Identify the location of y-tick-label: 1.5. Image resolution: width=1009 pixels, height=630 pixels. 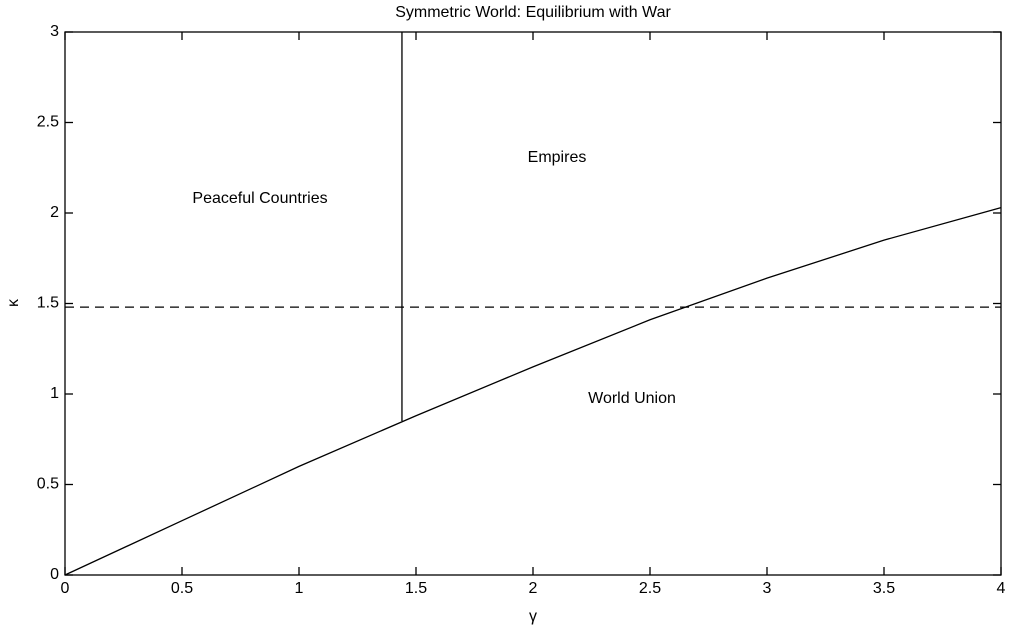
(48, 303).